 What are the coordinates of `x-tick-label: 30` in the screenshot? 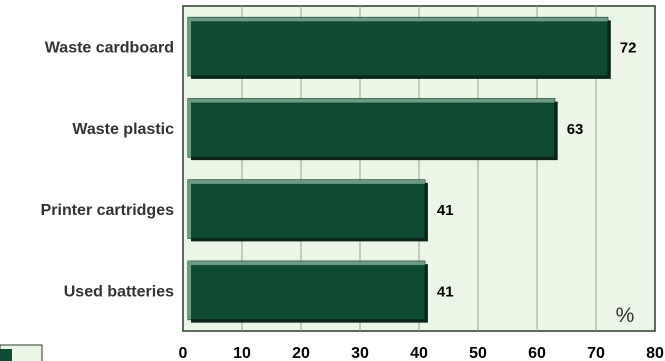 It's located at (360, 353).